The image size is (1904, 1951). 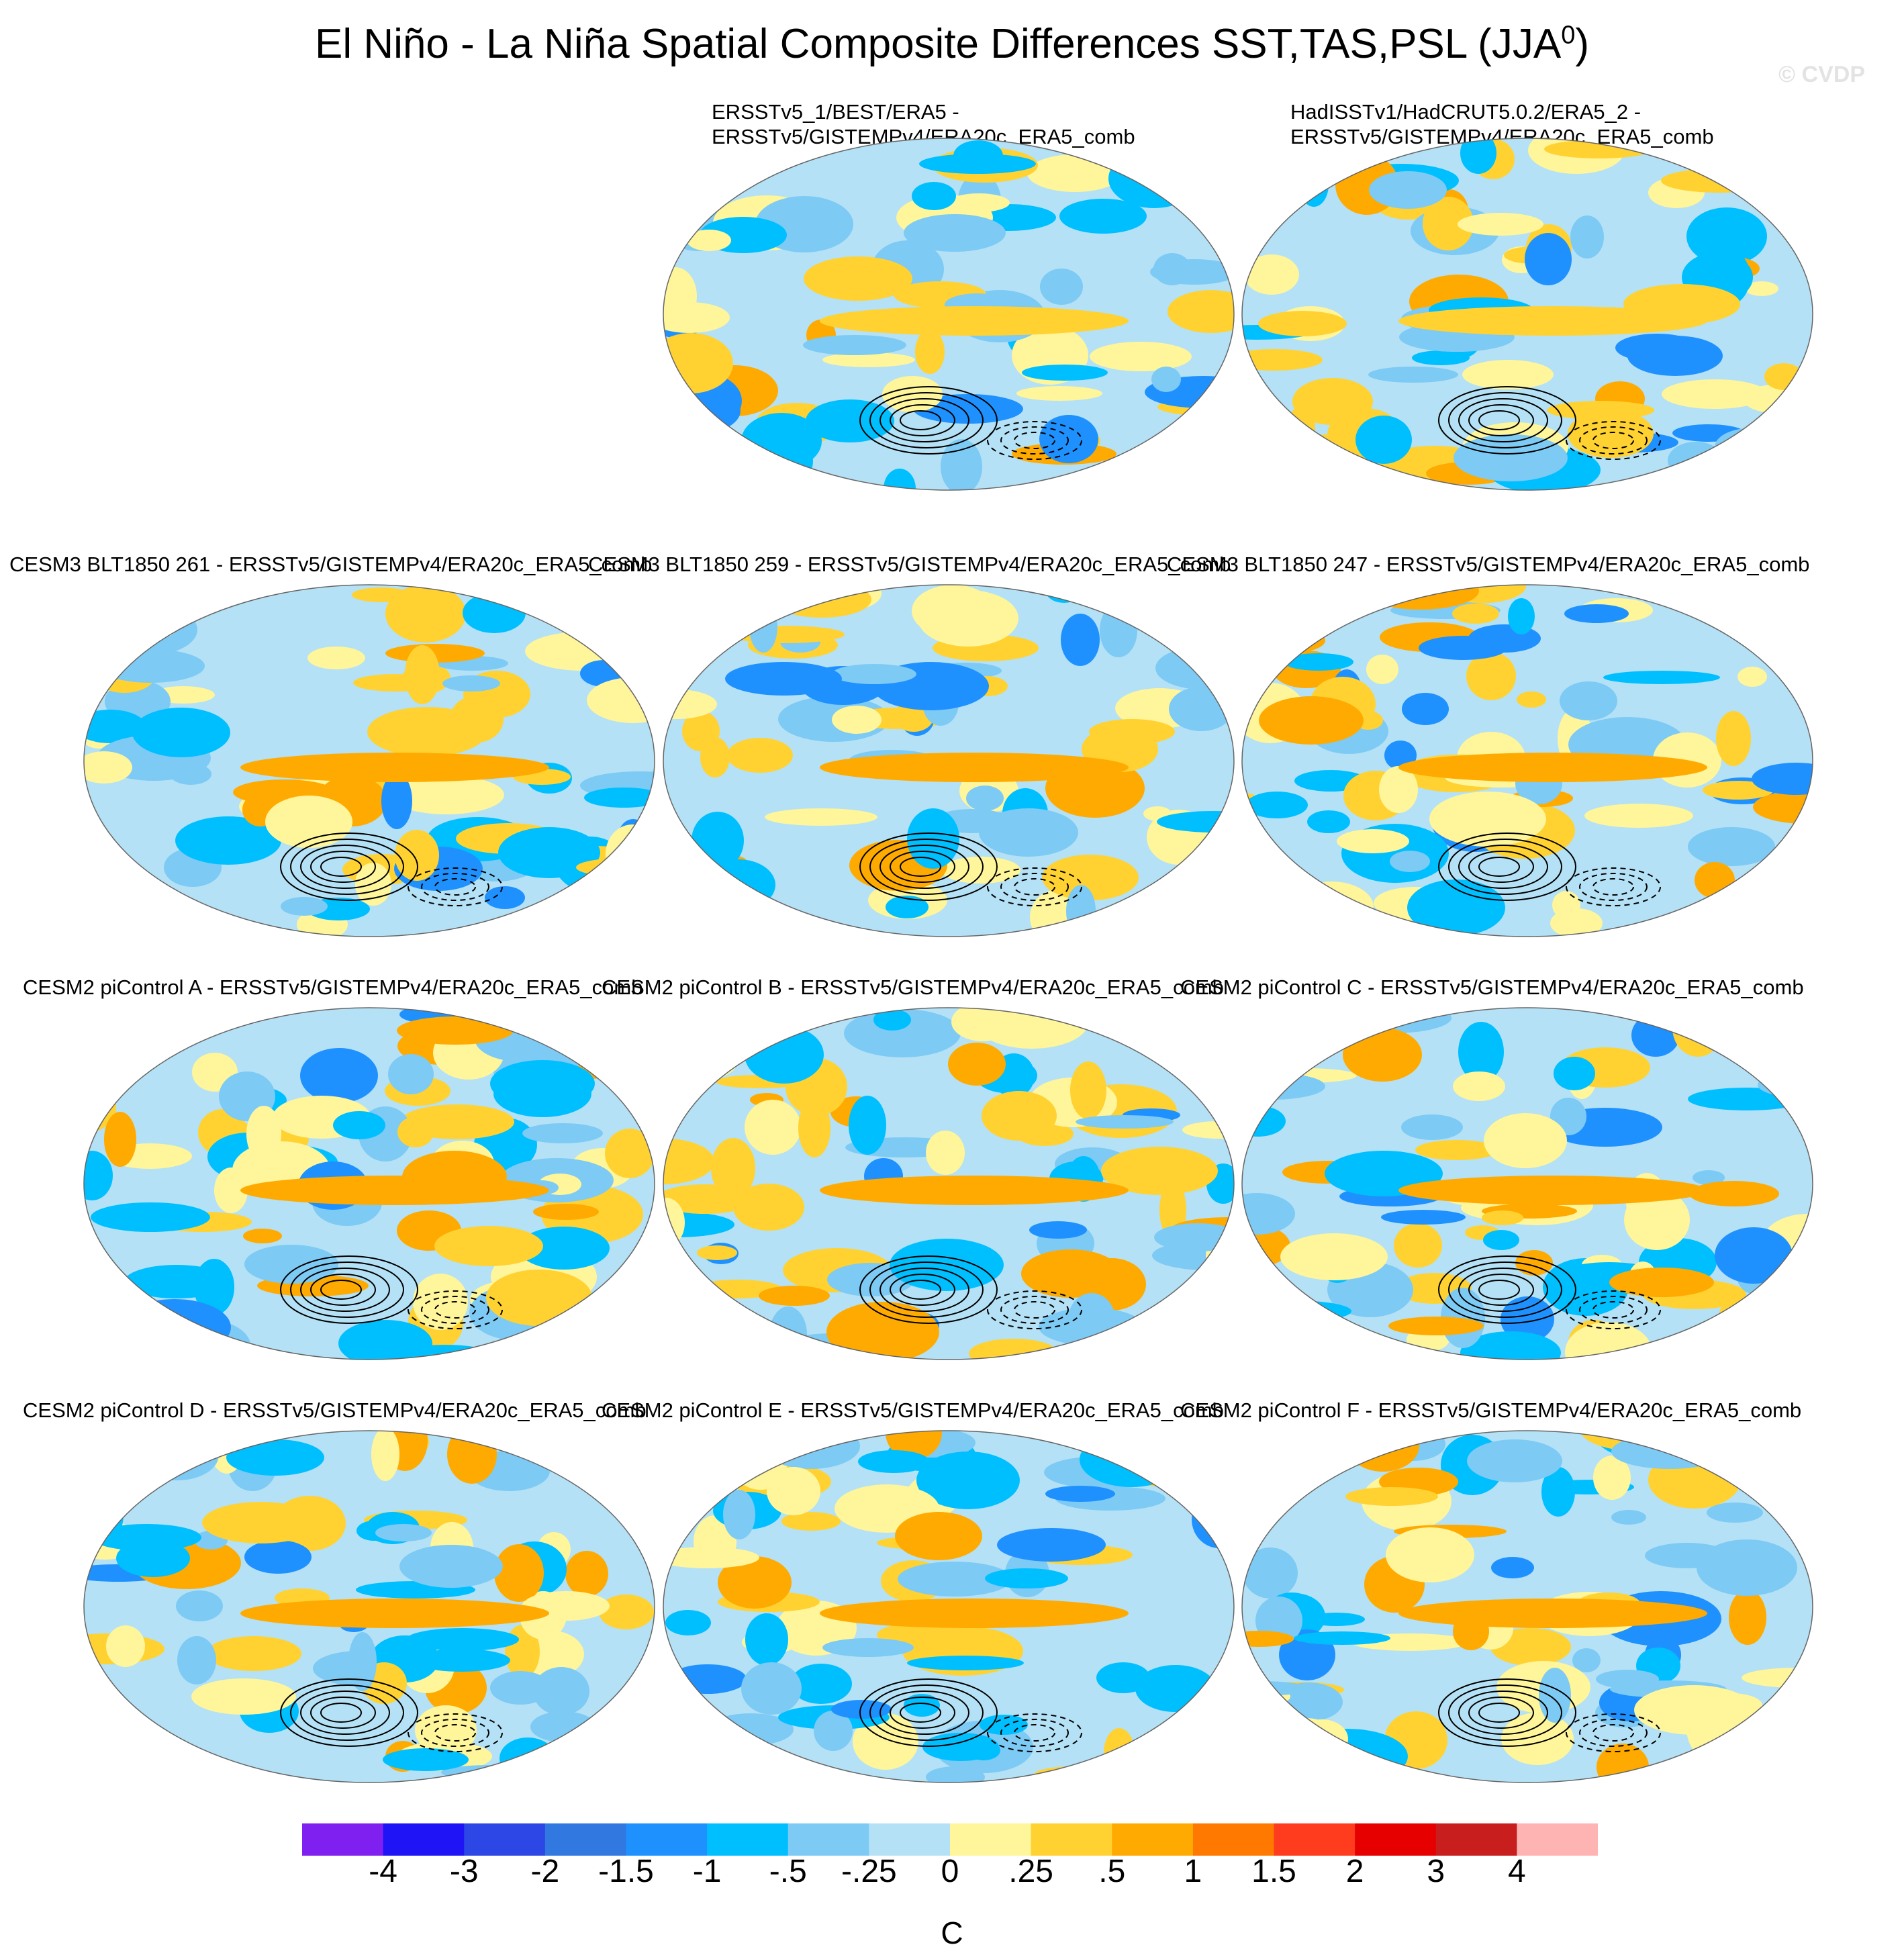 What do you see at coordinates (869, 1872) in the screenshot?
I see `colorbar-tick-label: -.25` at bounding box center [869, 1872].